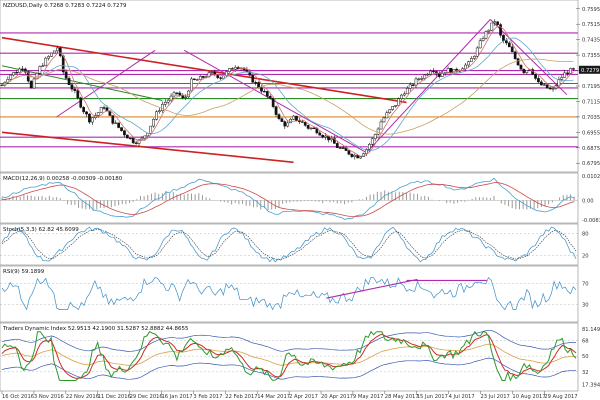  What do you see at coordinates (294, 293) in the screenshot?
I see `rsi-series: 70 30` at bounding box center [294, 293].